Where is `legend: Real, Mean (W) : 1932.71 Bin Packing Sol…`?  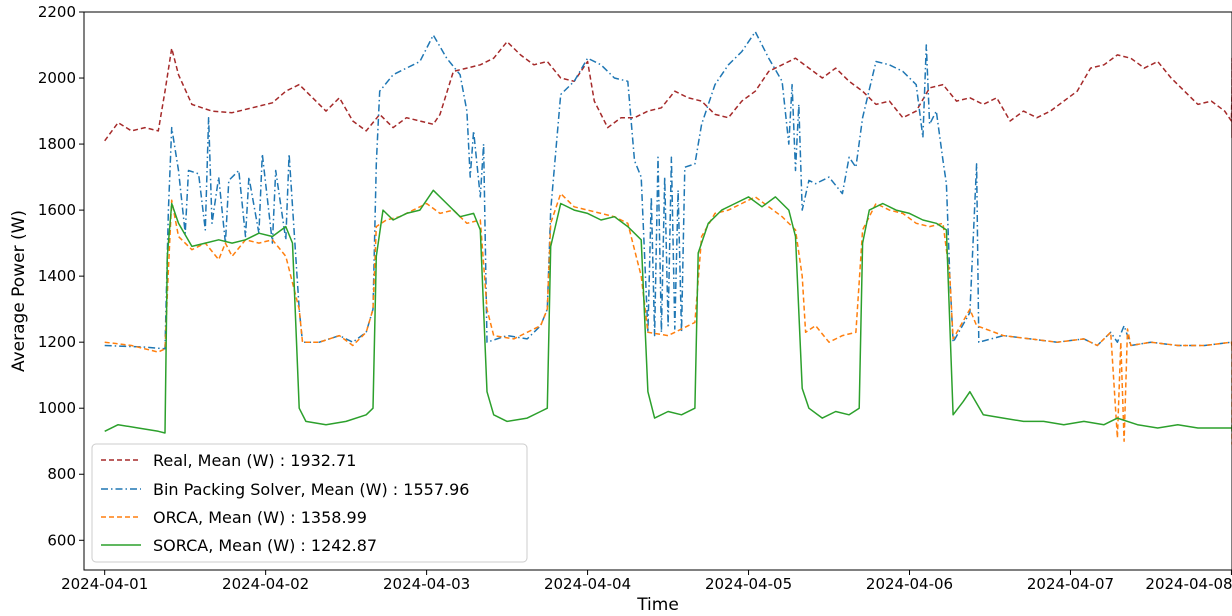 legend: Real, Mean (W) : 1932.71 Bin Packing Sol… is located at coordinates (309, 503).